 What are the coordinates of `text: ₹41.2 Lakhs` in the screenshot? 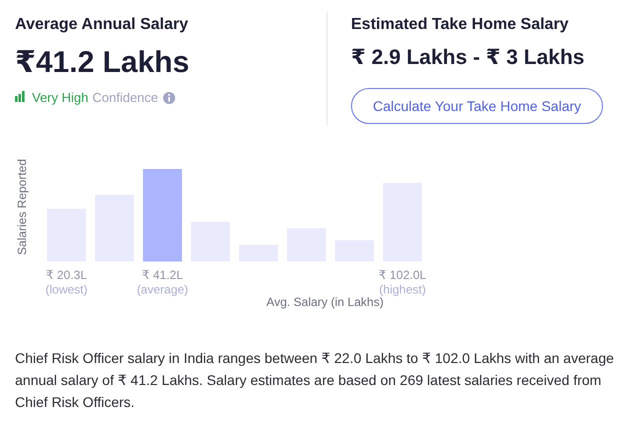 It's located at (102, 62).